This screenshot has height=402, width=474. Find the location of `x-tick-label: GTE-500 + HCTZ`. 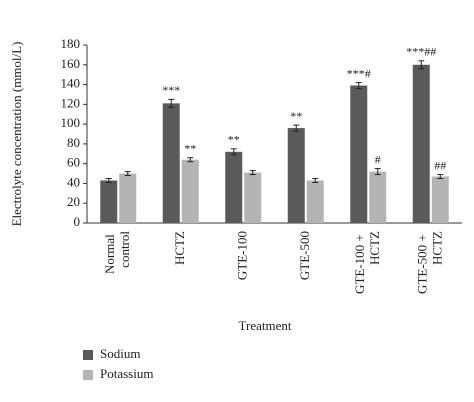

x-tick-label: GTE-500 + HCTZ is located at coordinates (429, 262).